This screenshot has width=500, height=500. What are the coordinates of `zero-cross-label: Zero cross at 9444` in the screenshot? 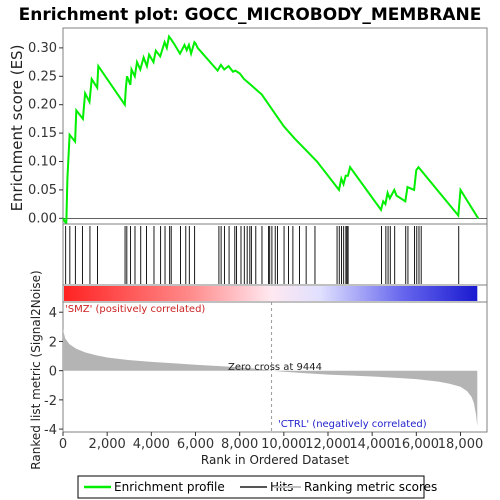 It's located at (275, 367).